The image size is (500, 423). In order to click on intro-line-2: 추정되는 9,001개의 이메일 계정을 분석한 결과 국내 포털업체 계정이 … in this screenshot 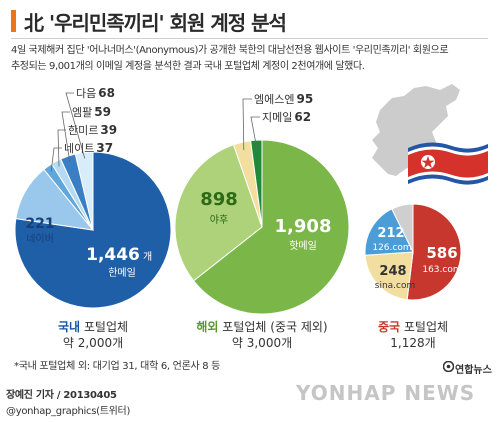, I will do `click(188, 66)`.